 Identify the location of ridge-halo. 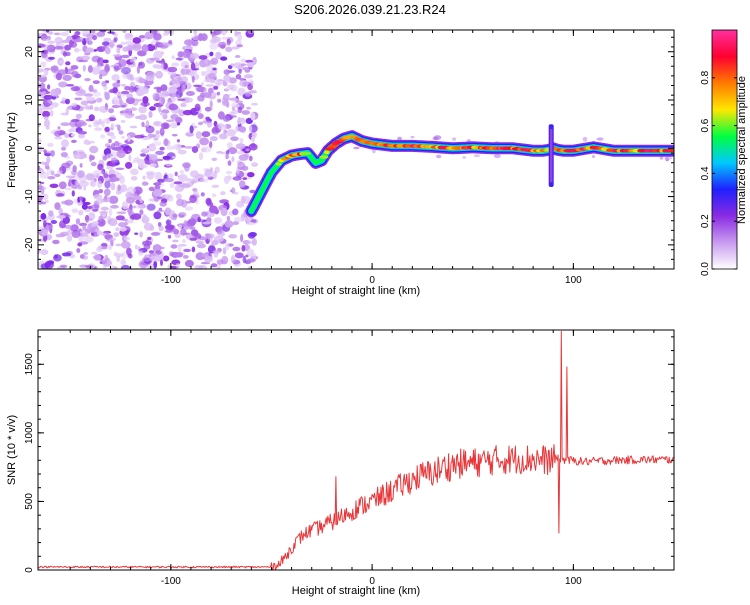
(412, 137).